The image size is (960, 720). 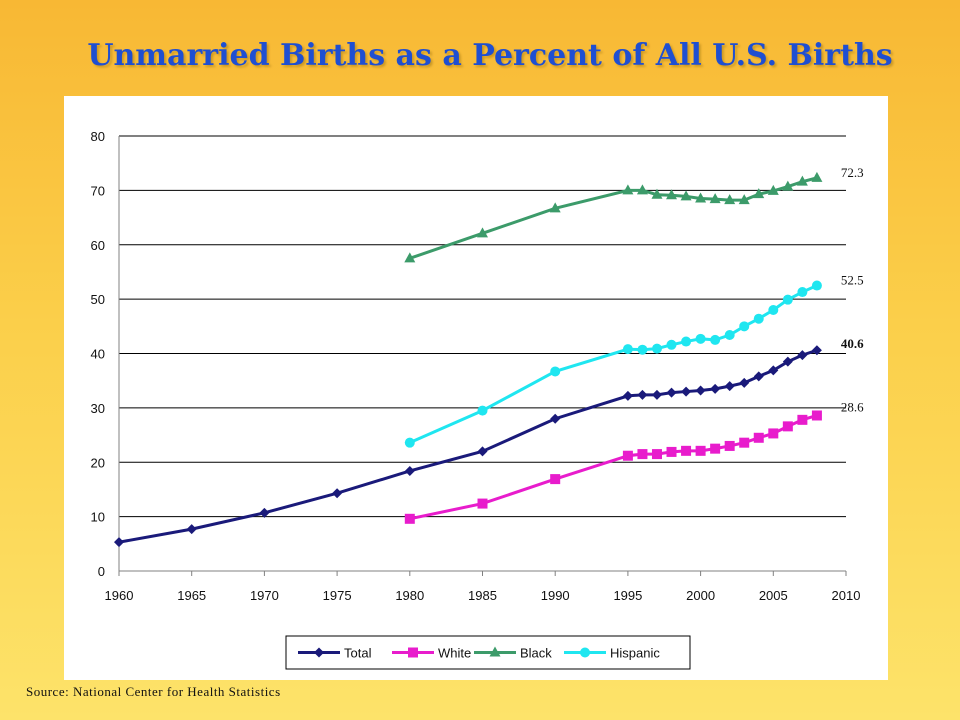 What do you see at coordinates (101, 571) in the screenshot?
I see `y-tick-label: 0` at bounding box center [101, 571].